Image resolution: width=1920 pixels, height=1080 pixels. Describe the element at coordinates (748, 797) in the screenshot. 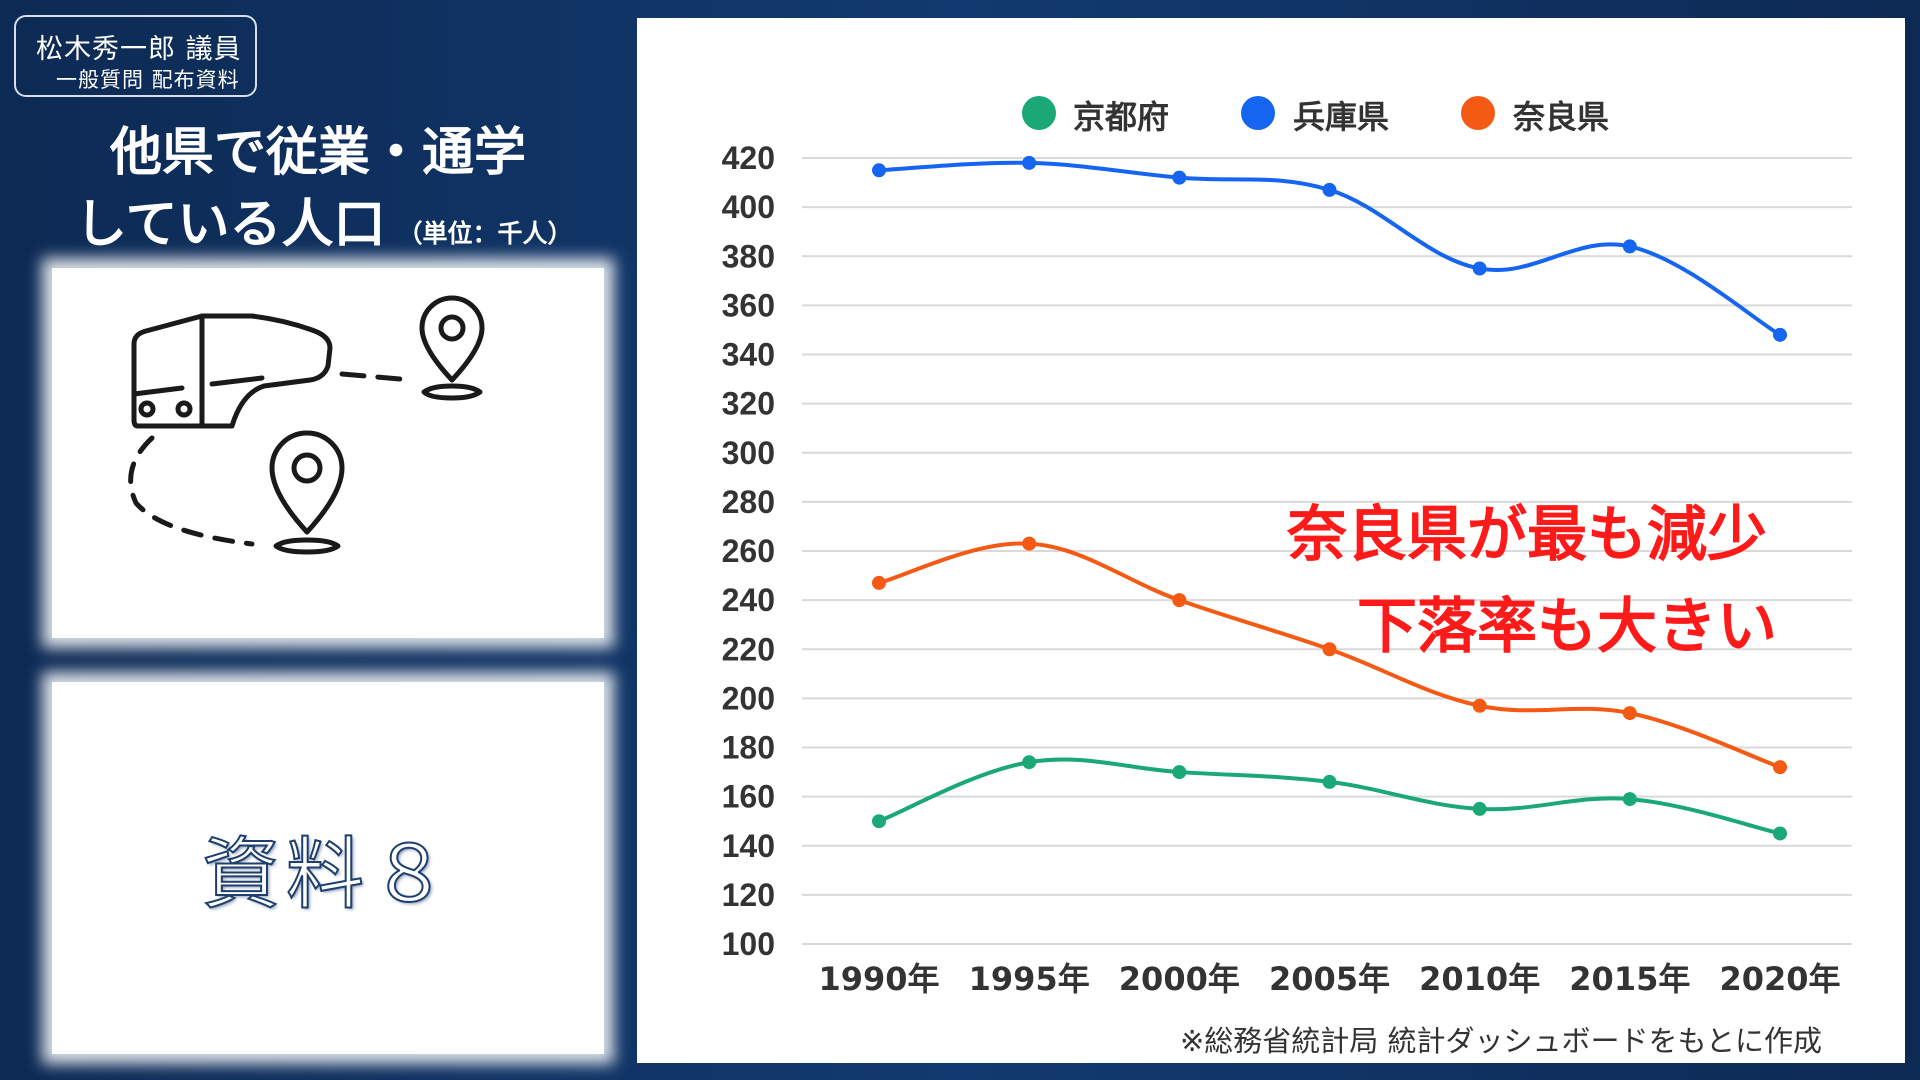

I see `y-tick-label: 160` at that location.